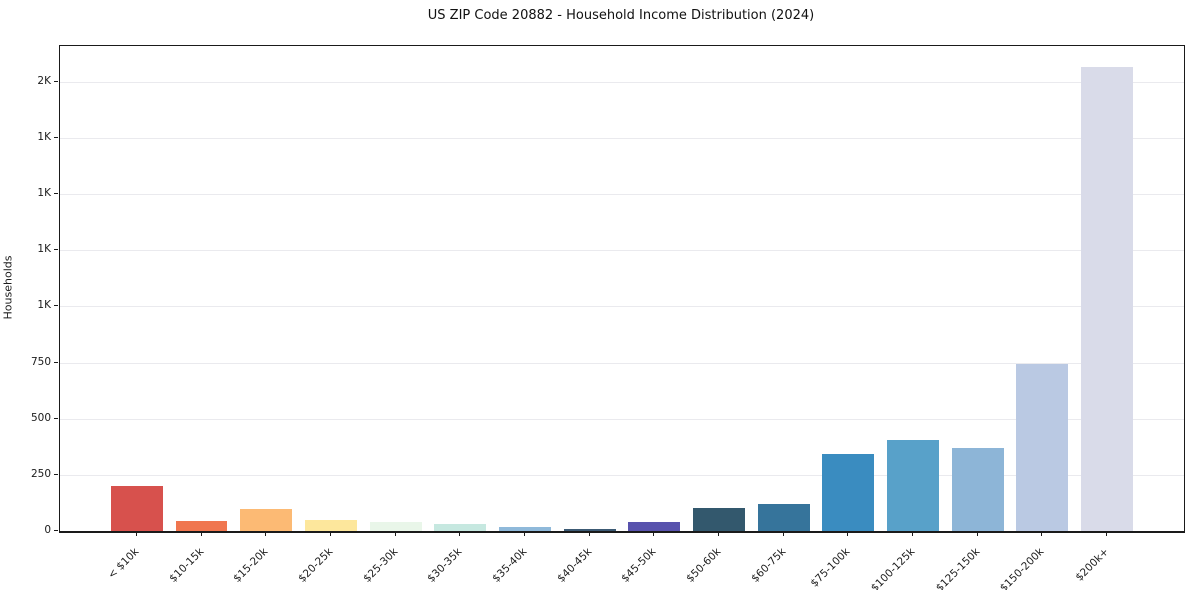  What do you see at coordinates (186, 565) in the screenshot?
I see `x-tick-label: $10-15k` at bounding box center [186, 565].